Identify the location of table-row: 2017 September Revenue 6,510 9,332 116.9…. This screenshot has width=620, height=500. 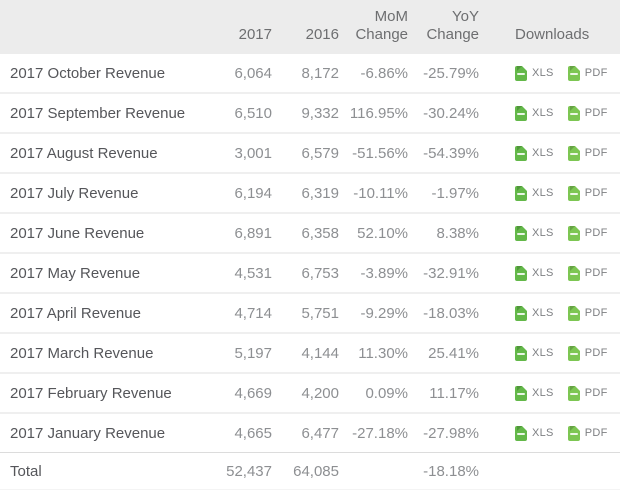
(310, 114).